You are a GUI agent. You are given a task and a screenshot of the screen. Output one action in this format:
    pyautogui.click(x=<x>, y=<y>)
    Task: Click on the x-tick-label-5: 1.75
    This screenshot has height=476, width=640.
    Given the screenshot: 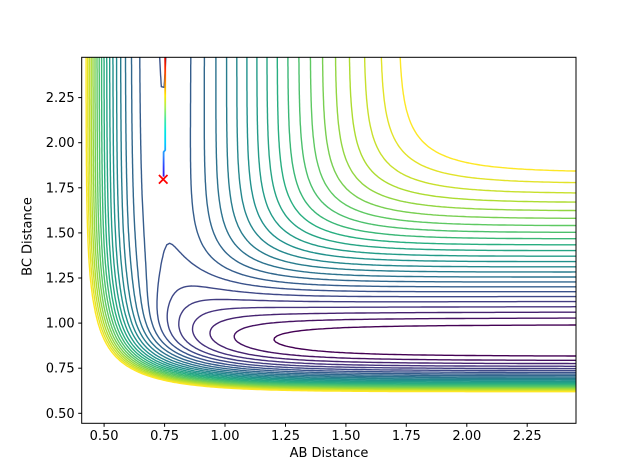 What is the action you would take?
    pyautogui.click(x=406, y=436)
    